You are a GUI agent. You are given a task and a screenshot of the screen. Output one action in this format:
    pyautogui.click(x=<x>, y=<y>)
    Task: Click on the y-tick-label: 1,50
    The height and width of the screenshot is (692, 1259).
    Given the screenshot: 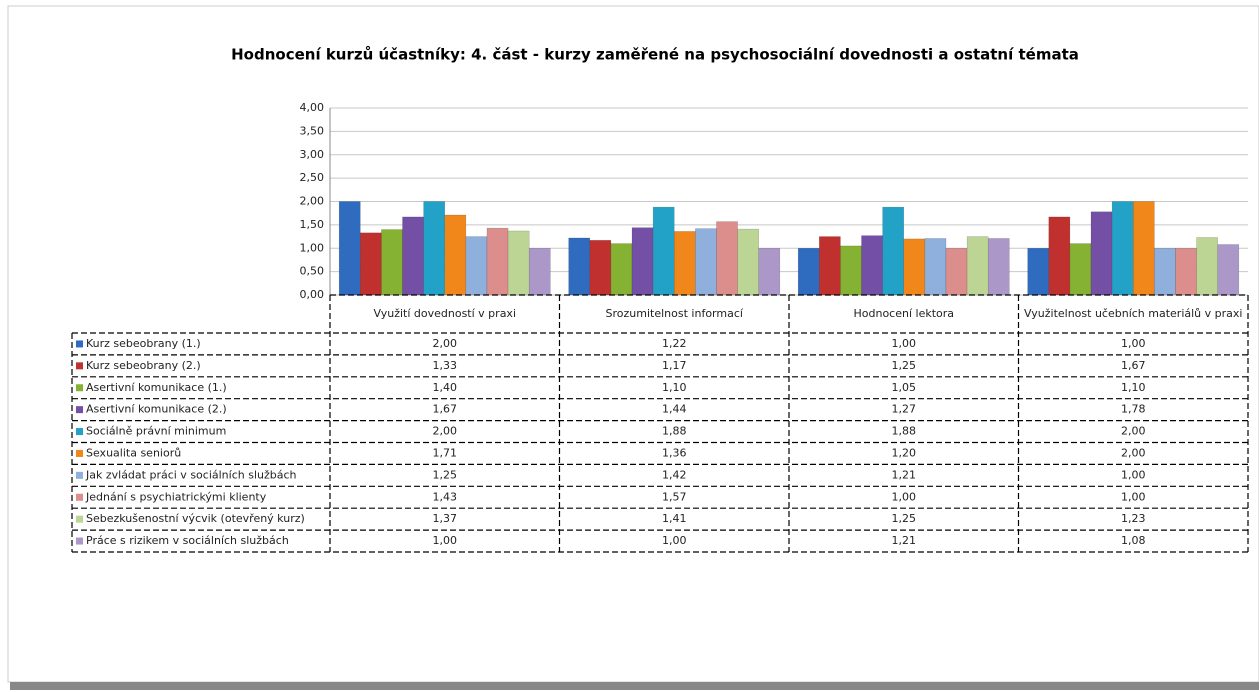 What is the action you would take?
    pyautogui.click(x=312, y=224)
    